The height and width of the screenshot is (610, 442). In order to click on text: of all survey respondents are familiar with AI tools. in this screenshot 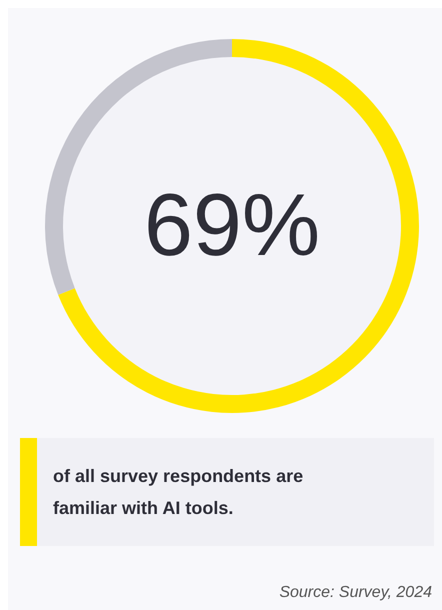, I will do `click(178, 492)`.